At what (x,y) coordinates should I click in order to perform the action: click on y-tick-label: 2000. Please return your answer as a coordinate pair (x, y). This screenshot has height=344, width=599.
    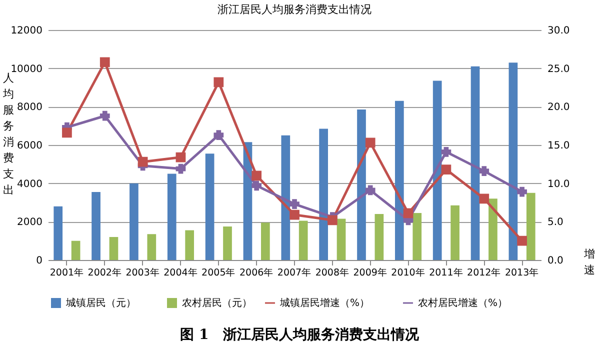
    Looking at the image, I should click on (29, 222).